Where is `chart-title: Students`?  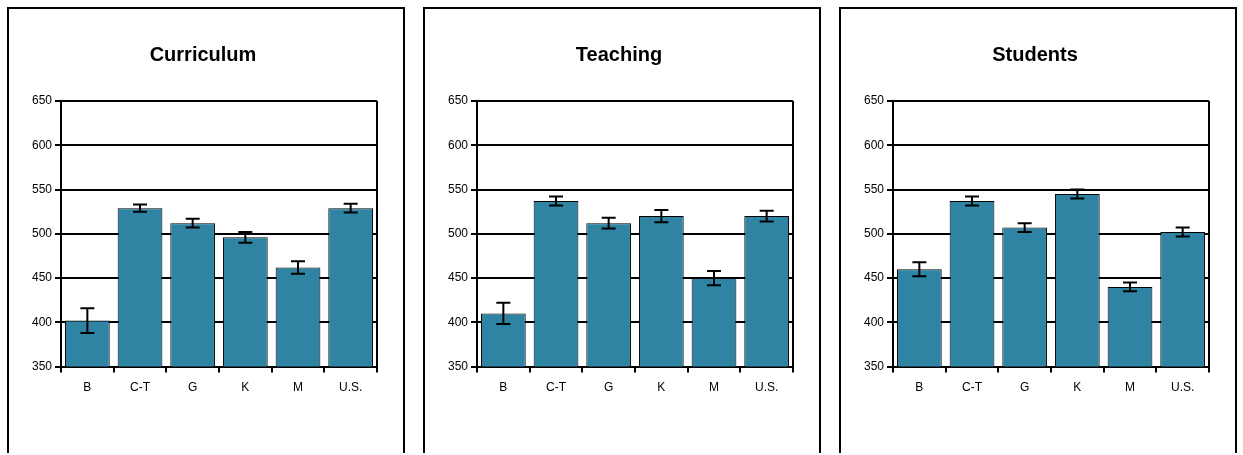
chart-title: Students is located at coordinates (1035, 53).